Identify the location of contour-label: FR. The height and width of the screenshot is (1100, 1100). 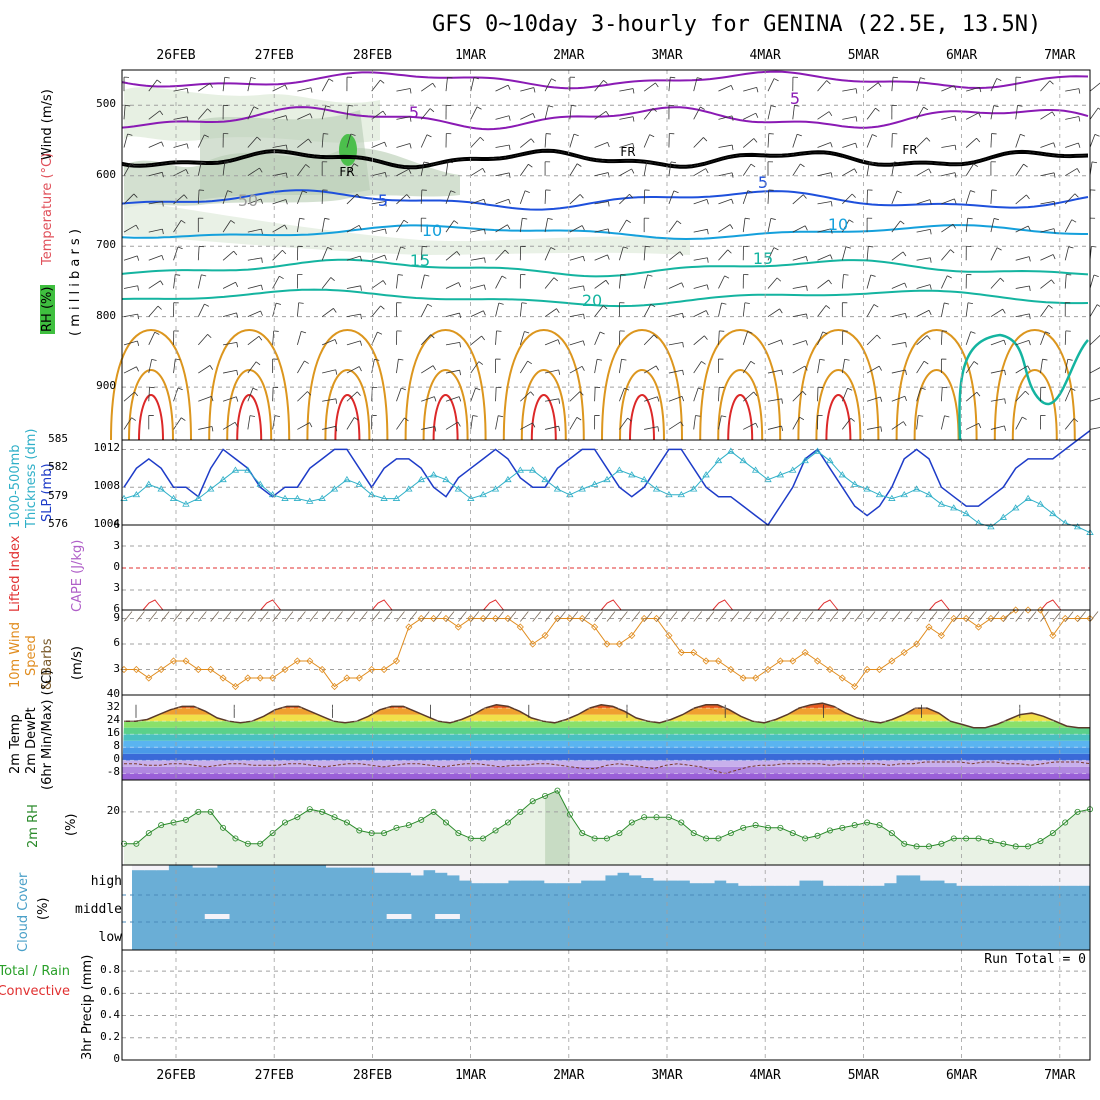
(909, 150).